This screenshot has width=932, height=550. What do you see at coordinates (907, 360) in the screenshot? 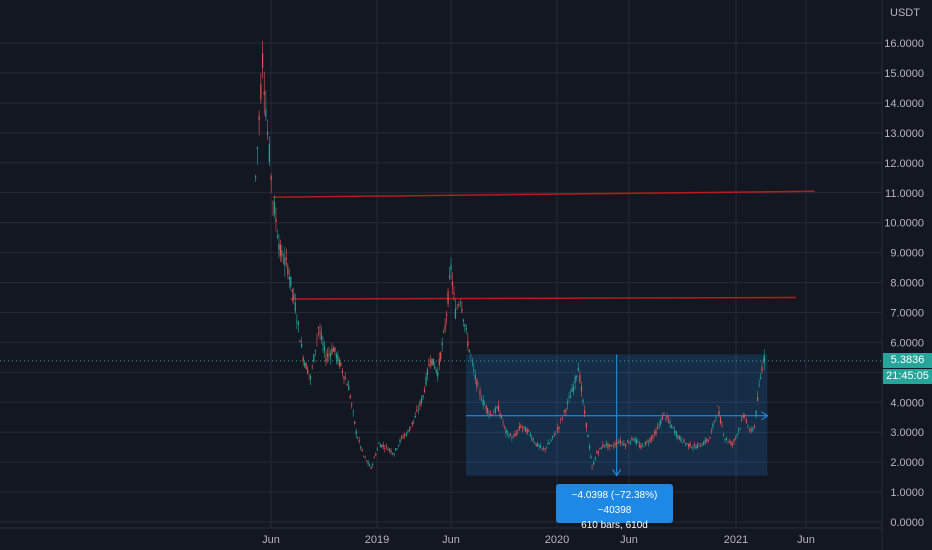
I see `current-price-label: 5.3836` at bounding box center [907, 360].